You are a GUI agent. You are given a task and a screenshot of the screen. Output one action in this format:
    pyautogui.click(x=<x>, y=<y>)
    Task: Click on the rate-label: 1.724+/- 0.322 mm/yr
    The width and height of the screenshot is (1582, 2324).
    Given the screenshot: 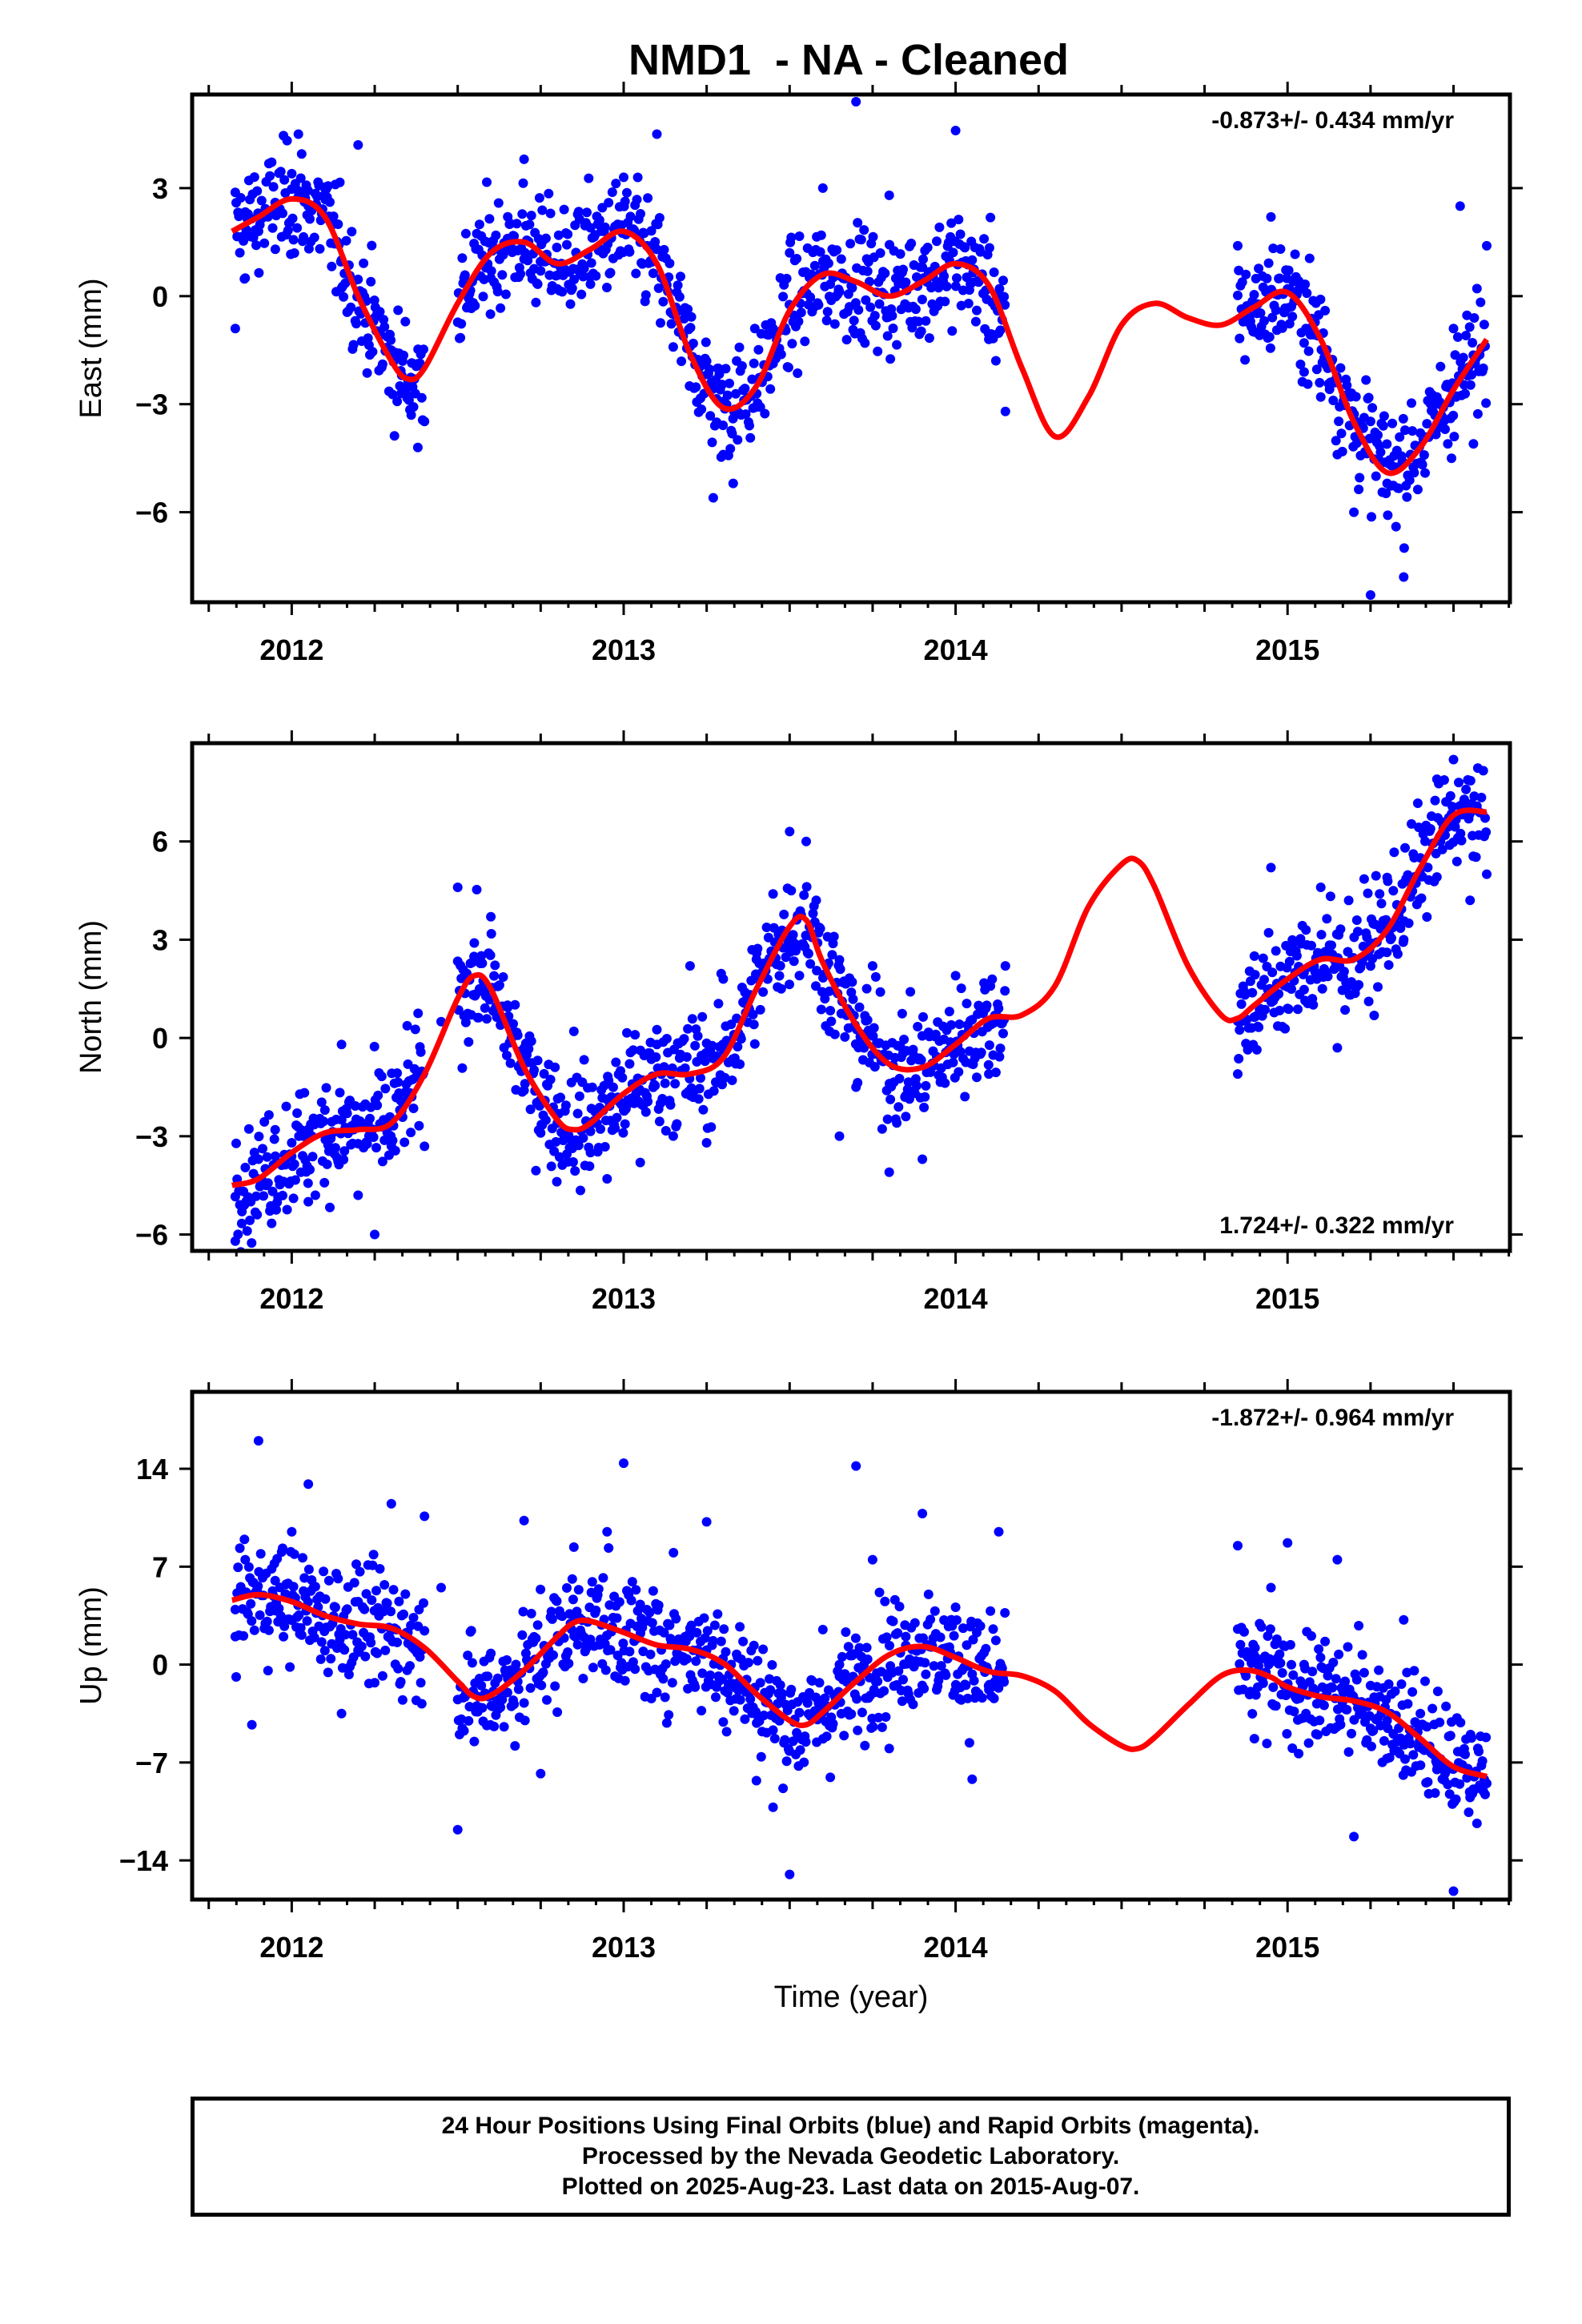 What is the action you would take?
    pyautogui.click(x=1336, y=1225)
    